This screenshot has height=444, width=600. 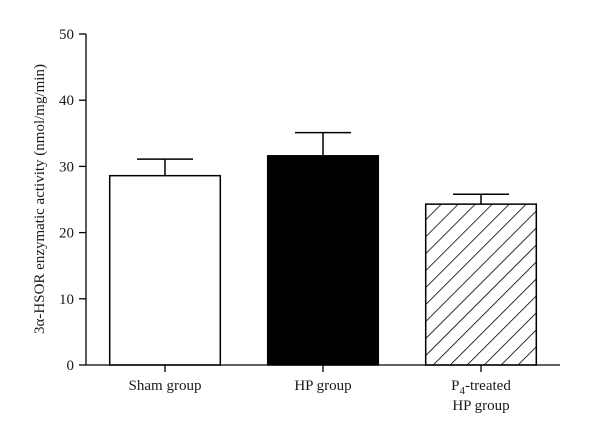 I want to click on y-tick-label: 50, so click(x=66, y=35).